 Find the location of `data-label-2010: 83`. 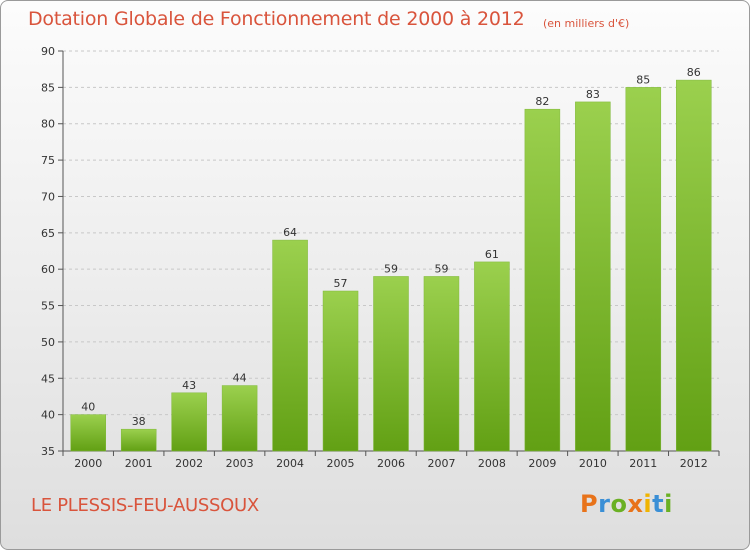

data-label-2010: 83 is located at coordinates (593, 94).